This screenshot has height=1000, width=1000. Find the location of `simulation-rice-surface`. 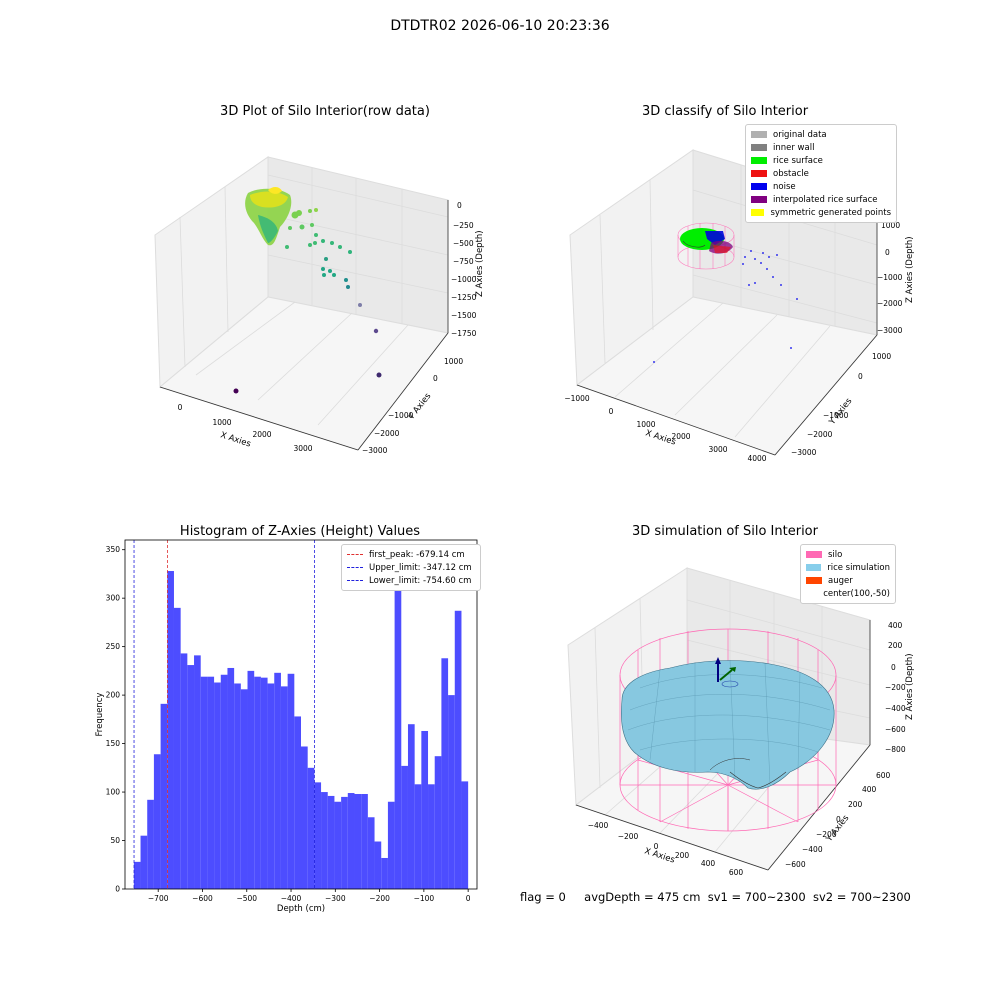

simulation-rice-surface is located at coordinates (728, 724).